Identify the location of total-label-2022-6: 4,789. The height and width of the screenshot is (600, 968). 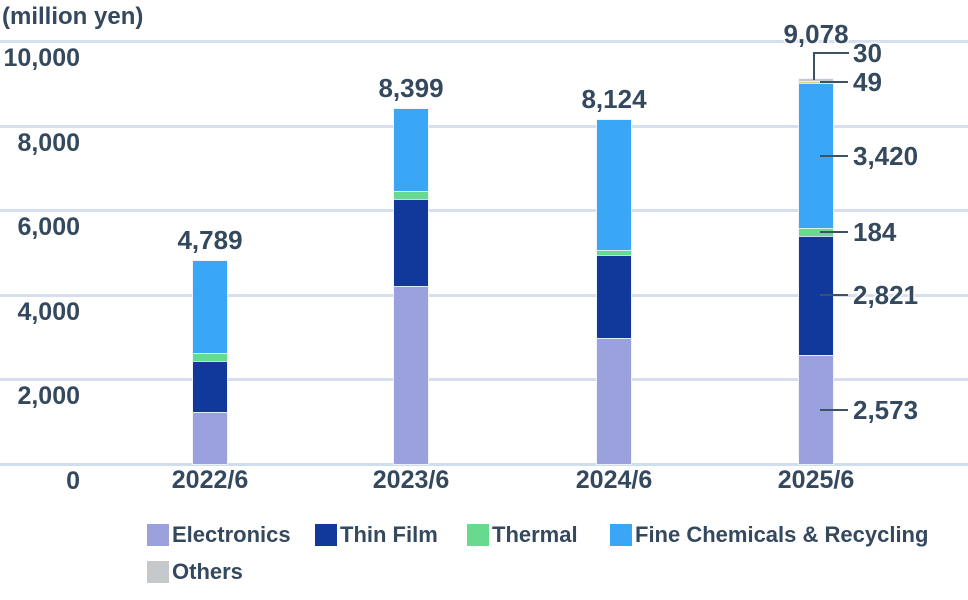
(210, 240).